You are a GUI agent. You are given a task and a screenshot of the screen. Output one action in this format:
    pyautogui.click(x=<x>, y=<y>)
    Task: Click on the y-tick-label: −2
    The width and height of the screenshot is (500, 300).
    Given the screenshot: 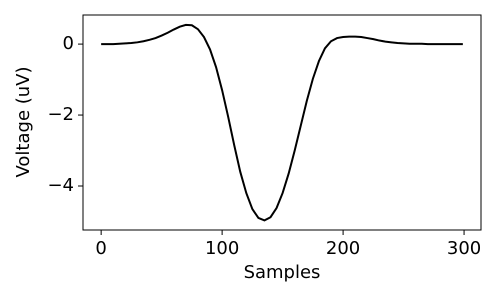 What is the action you would take?
    pyautogui.click(x=60, y=114)
    